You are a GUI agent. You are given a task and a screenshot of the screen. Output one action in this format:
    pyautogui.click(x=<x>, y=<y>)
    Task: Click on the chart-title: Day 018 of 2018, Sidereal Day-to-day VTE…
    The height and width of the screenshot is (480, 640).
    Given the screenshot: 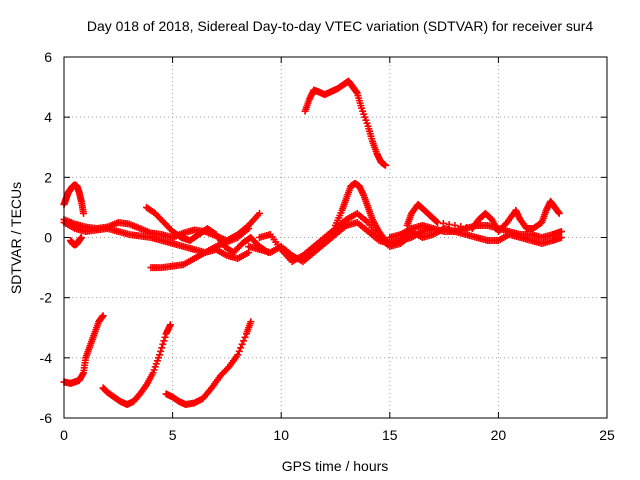 What is the action you would take?
    pyautogui.click(x=340, y=26)
    